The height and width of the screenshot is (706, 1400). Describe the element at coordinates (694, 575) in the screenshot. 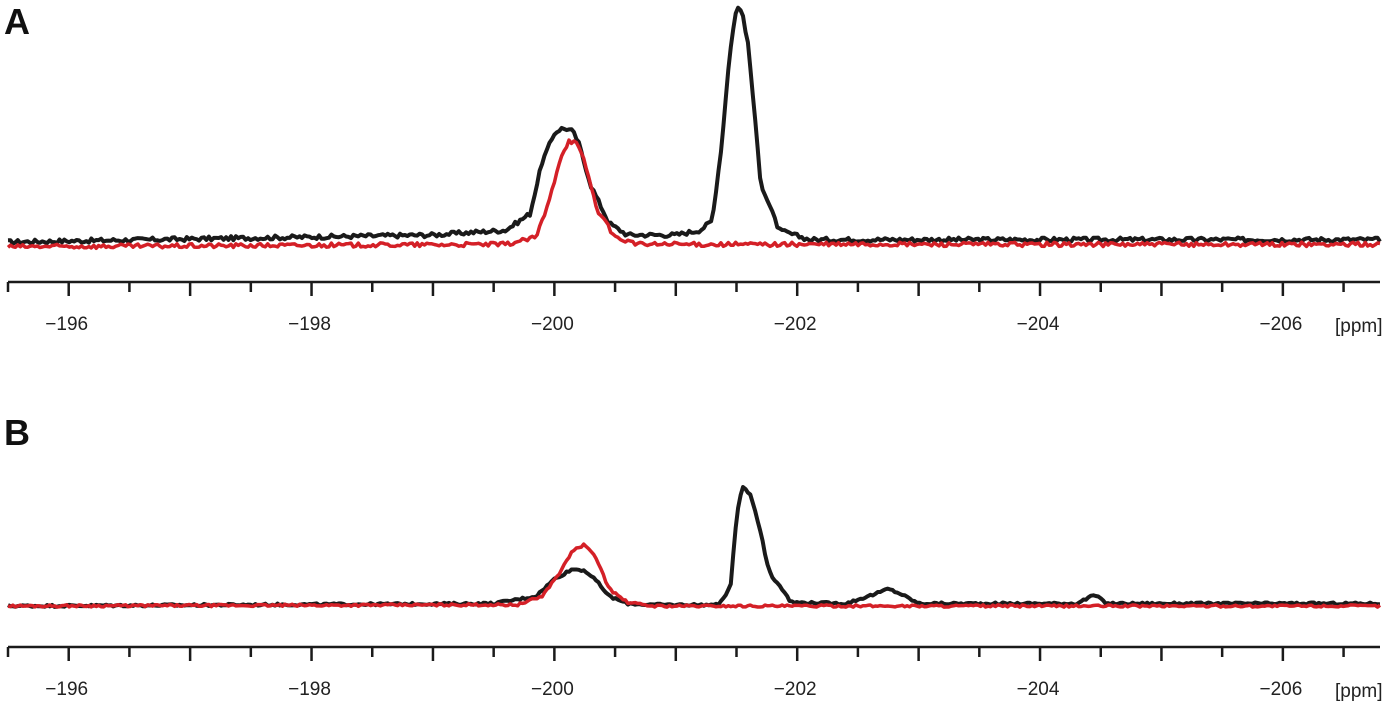

I see `spectrum-trace-red` at that location.